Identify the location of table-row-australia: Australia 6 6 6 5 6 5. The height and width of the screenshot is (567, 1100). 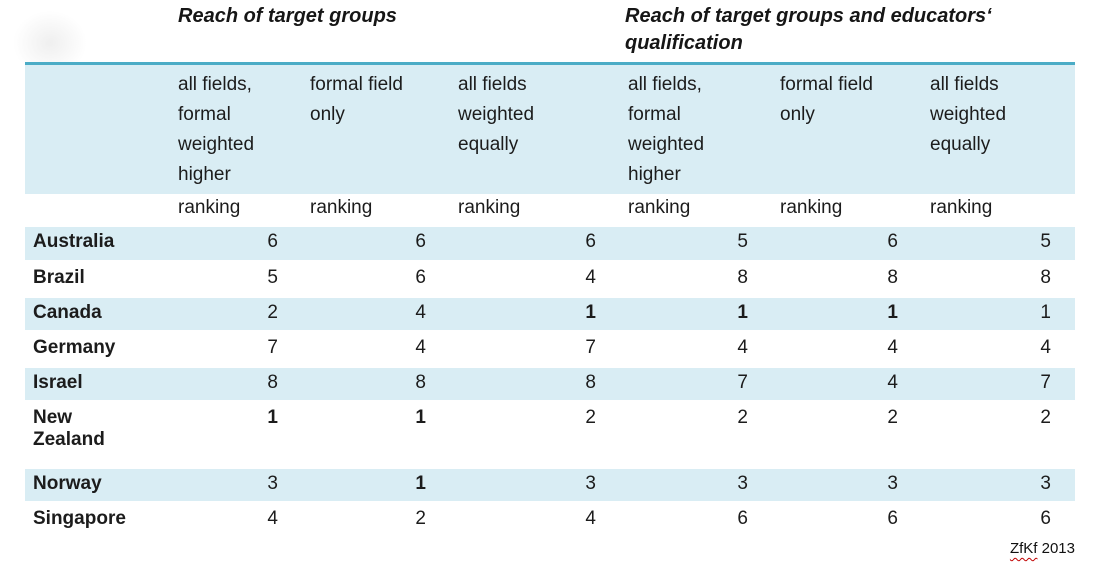
(550, 244).